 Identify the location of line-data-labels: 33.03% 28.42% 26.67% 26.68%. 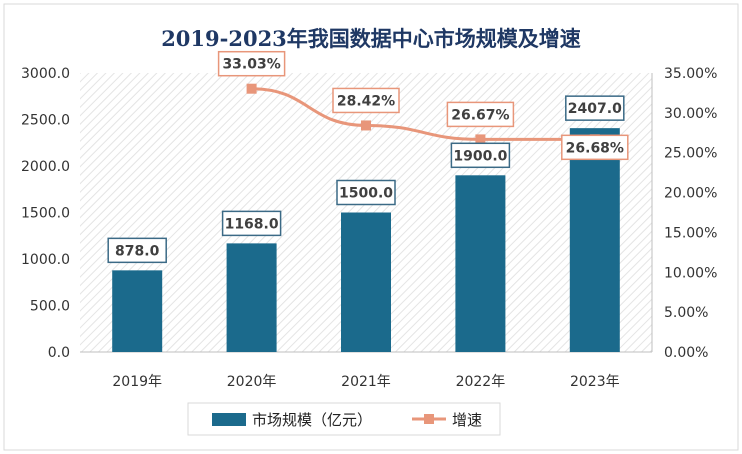
(423, 105).